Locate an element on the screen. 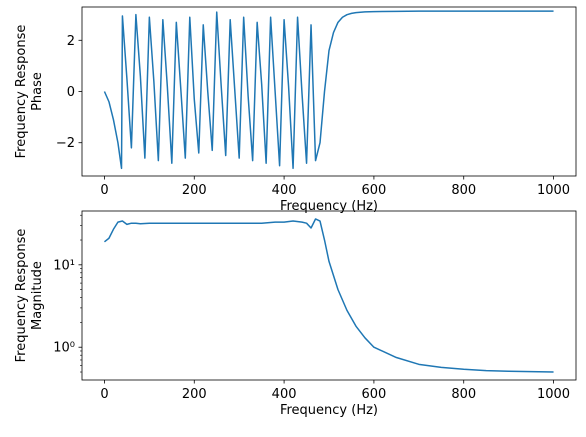 Image resolution: width=586 pixels, height=437 pixels. y-tick-label: 0 is located at coordinates (71, 92).